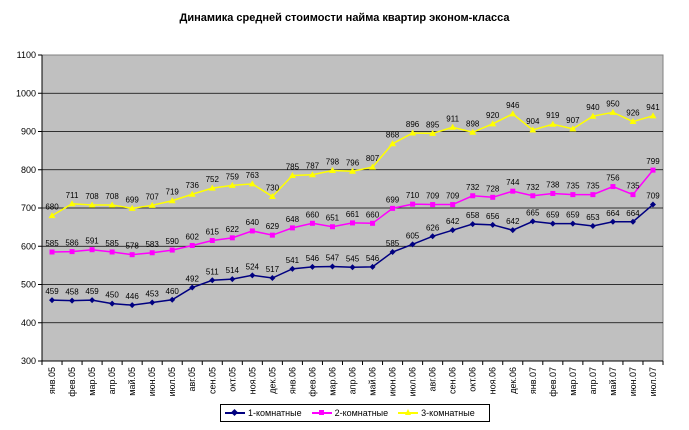  What do you see at coordinates (533, 187) in the screenshot?
I see `data-label: 732` at bounding box center [533, 187].